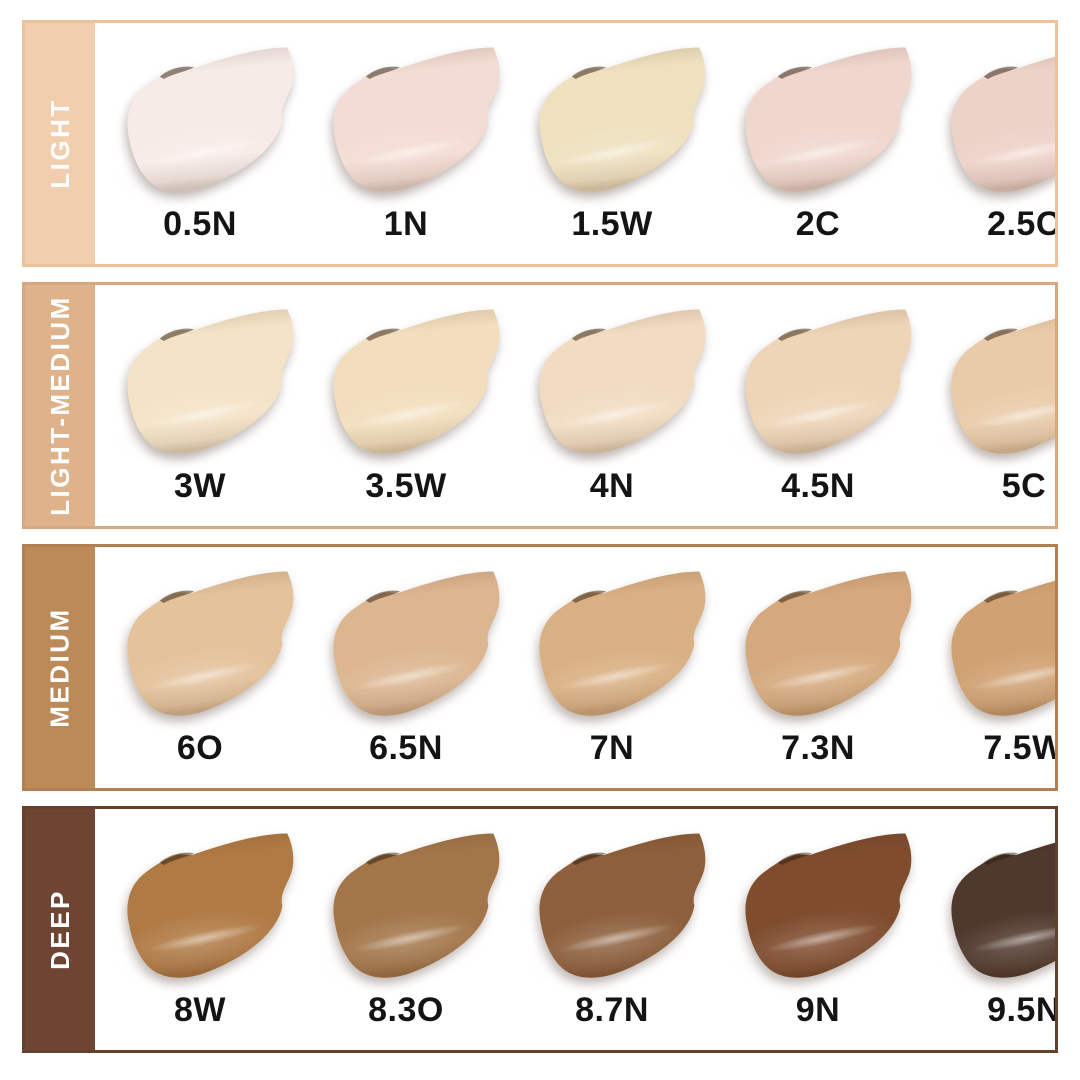 The height and width of the screenshot is (1080, 1080). What do you see at coordinates (818, 486) in the screenshot?
I see `shade-label: 4.5N` at bounding box center [818, 486].